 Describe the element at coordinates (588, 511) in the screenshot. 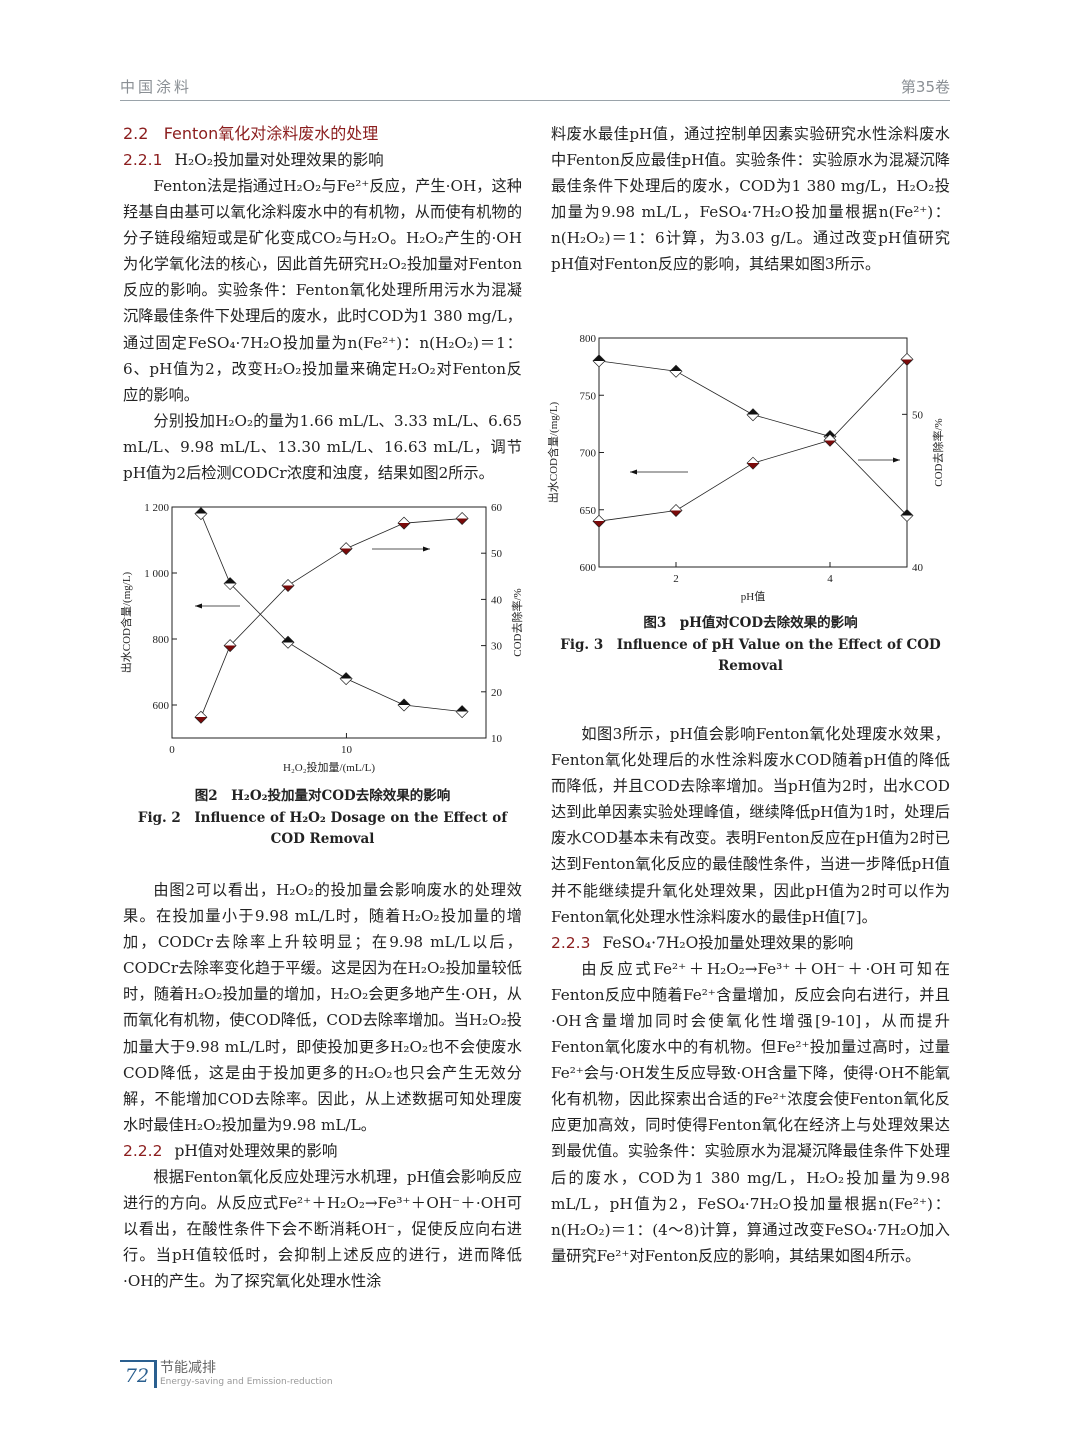

I see `y-tick-label: 650` at that location.